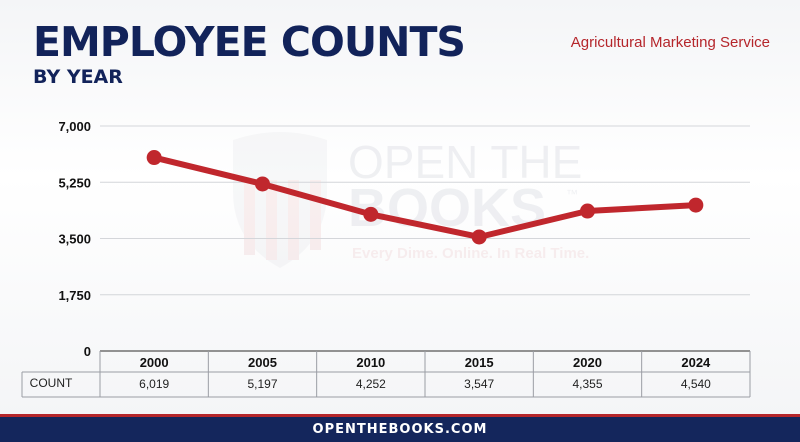  Describe the element at coordinates (51, 383) in the screenshot. I see `table-row-label: COUNT` at that location.